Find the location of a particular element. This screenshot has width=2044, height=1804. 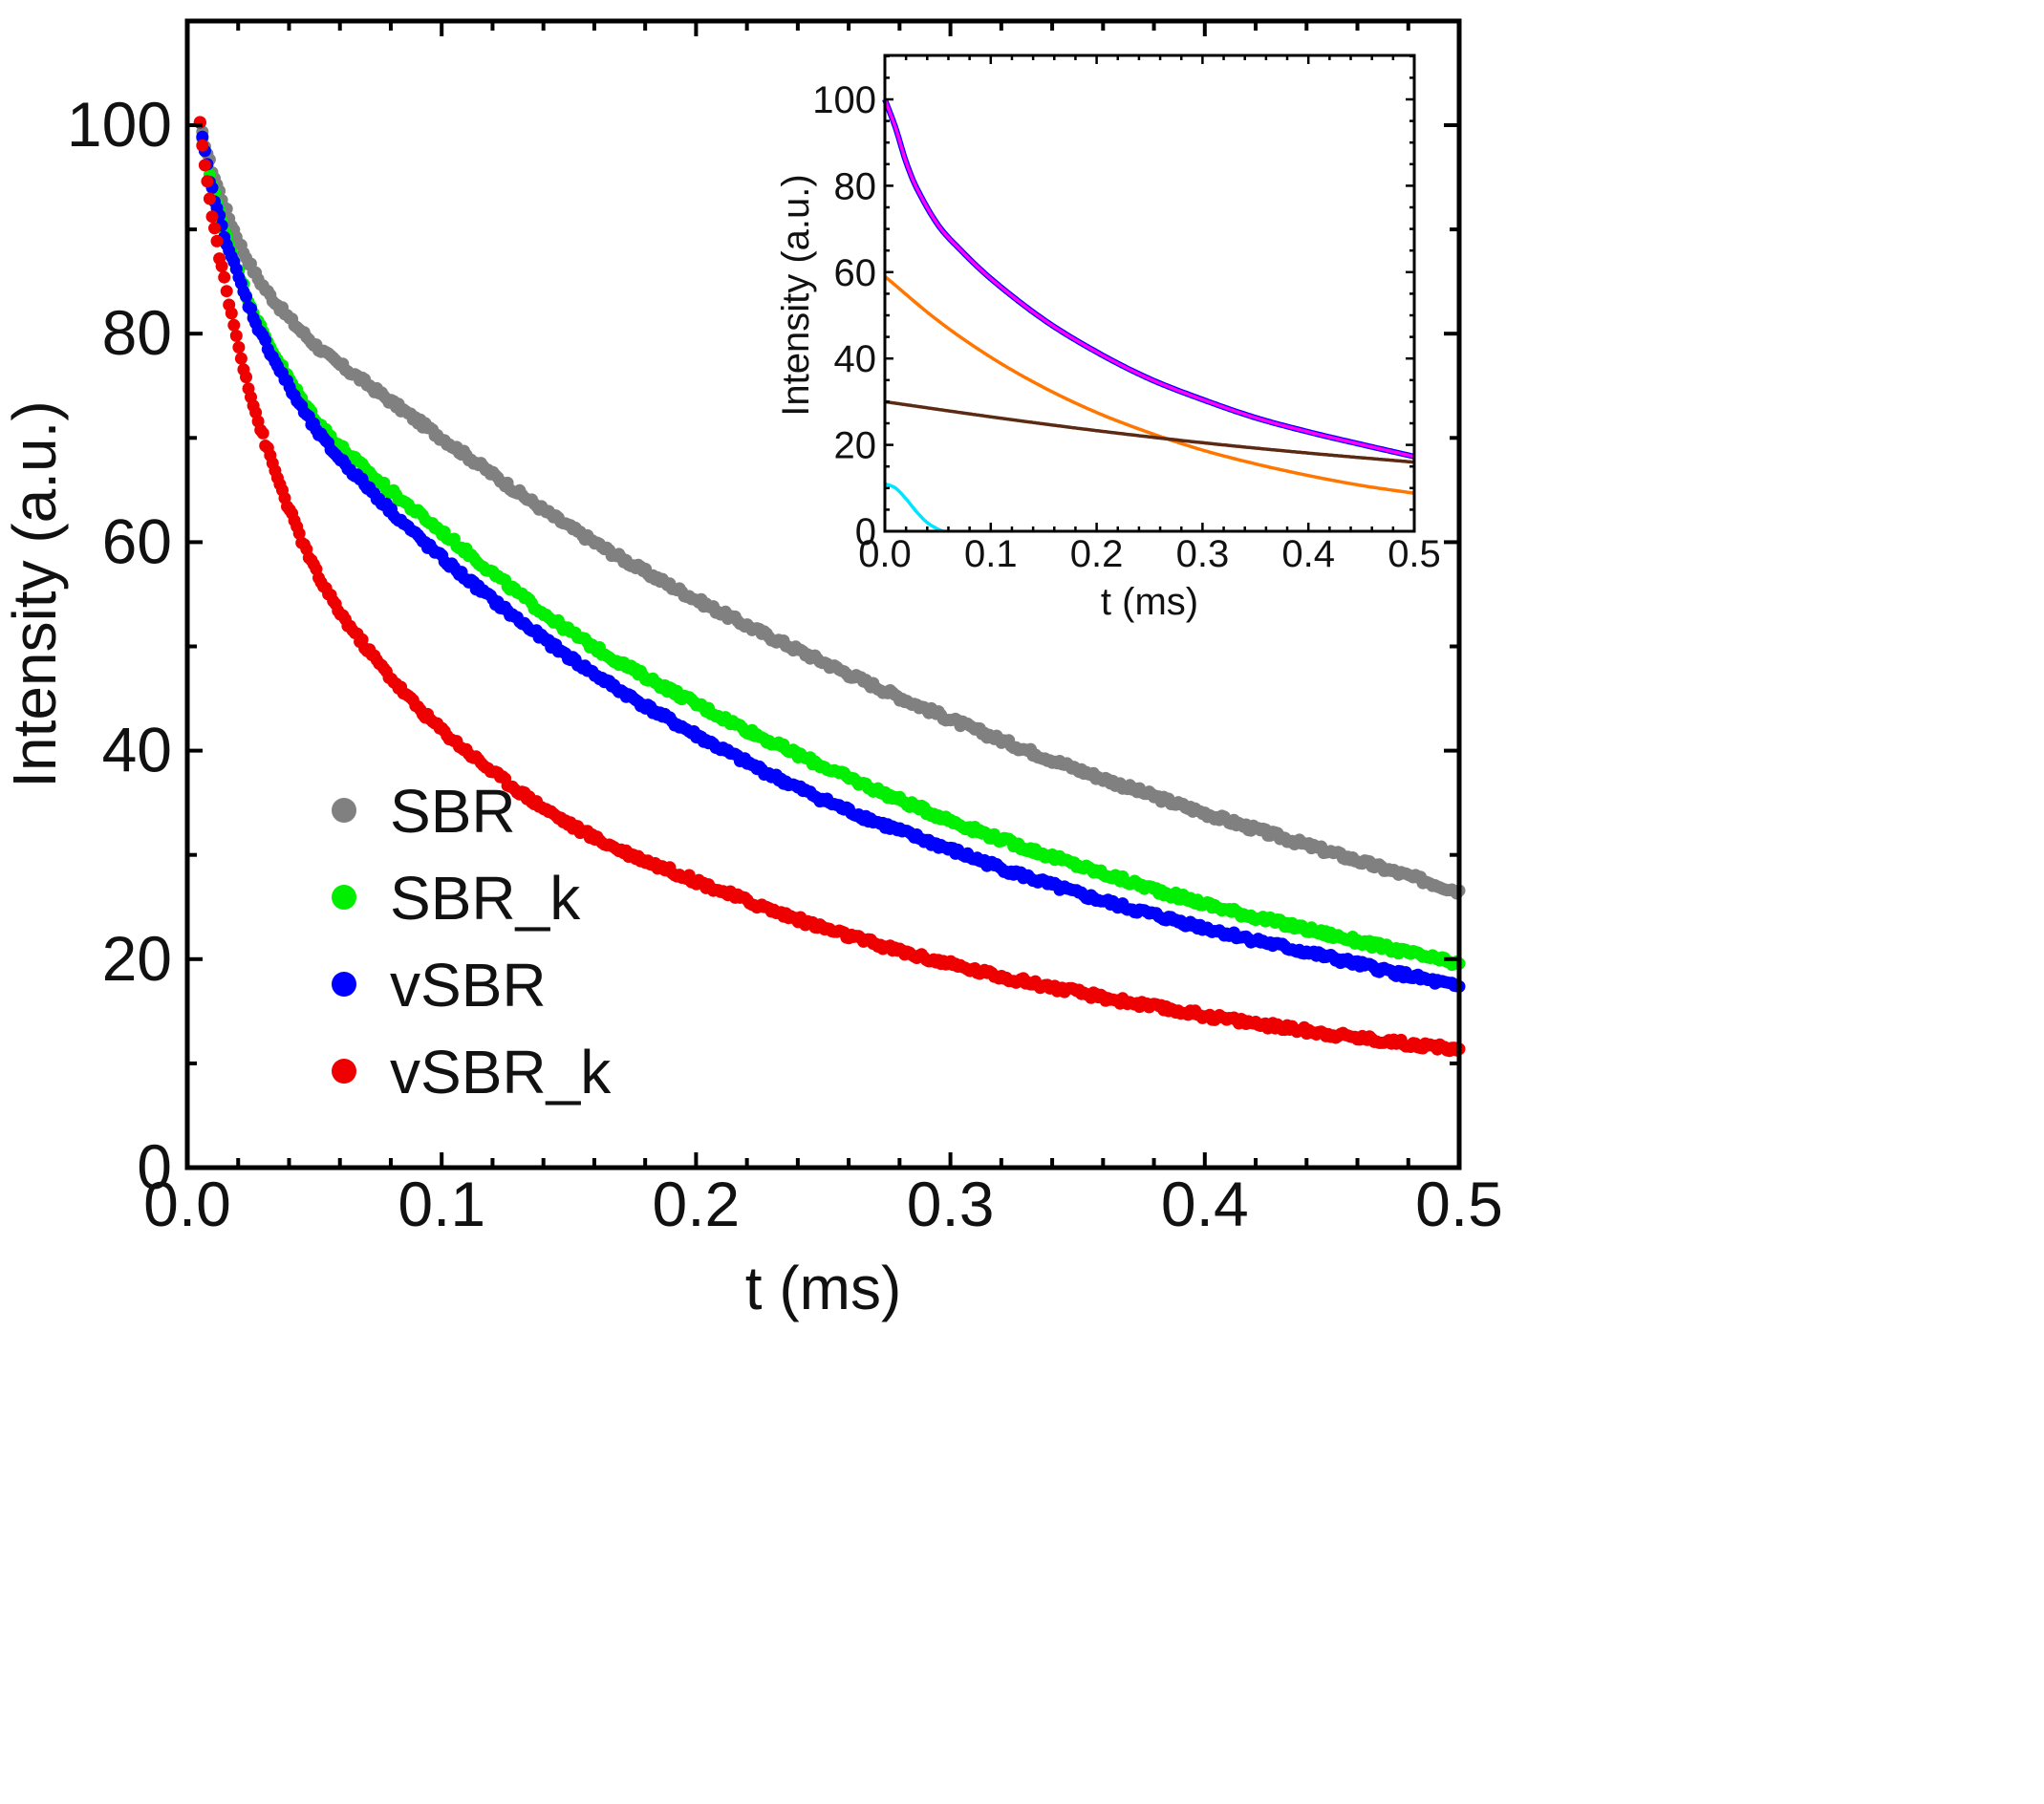

y-tick-label: 20 is located at coordinates (137, 959).